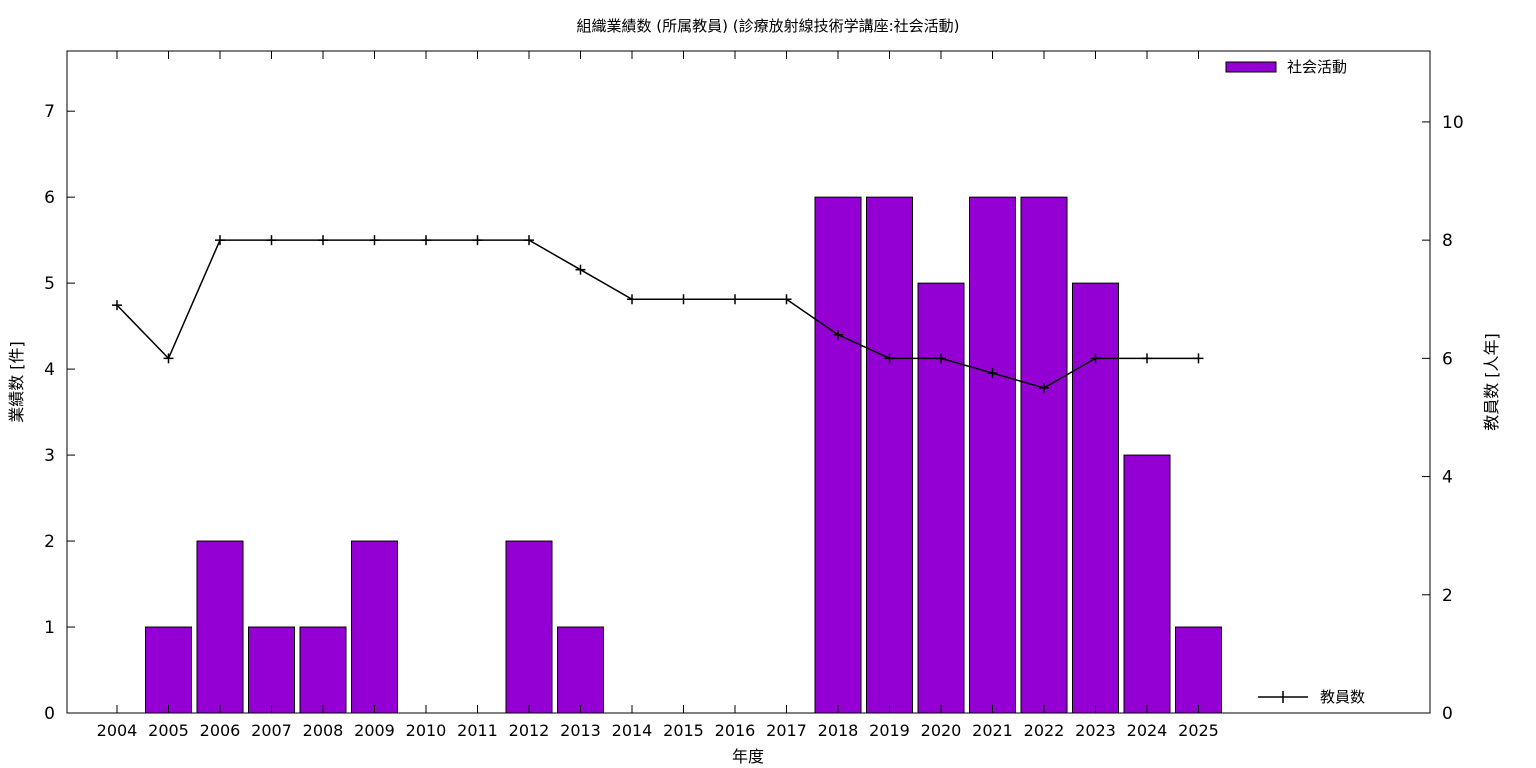 This screenshot has height=768, width=1536. I want to click on legend-bar-swatch, so click(1251, 67).